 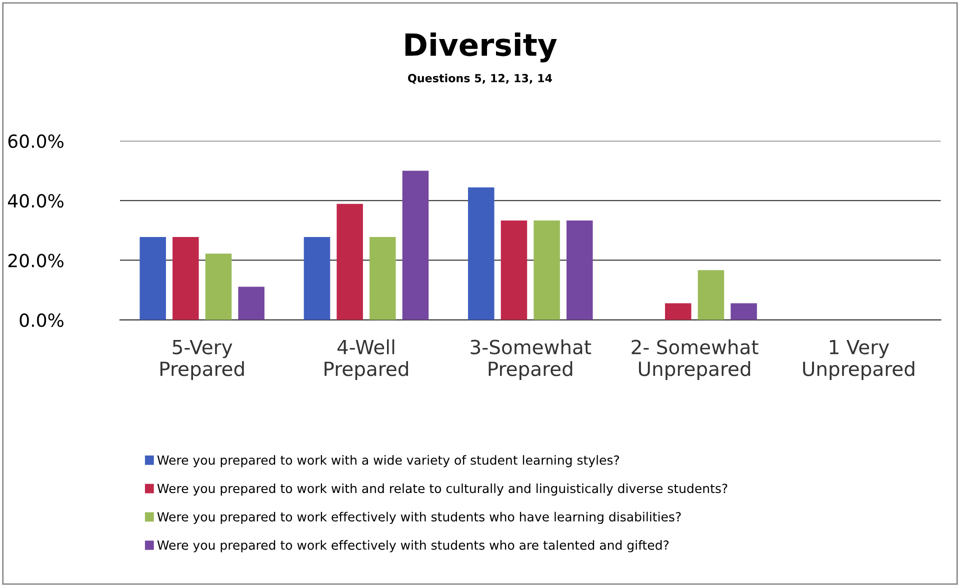 What do you see at coordinates (36, 201) in the screenshot?
I see `y-tick-label: 40.0%` at bounding box center [36, 201].